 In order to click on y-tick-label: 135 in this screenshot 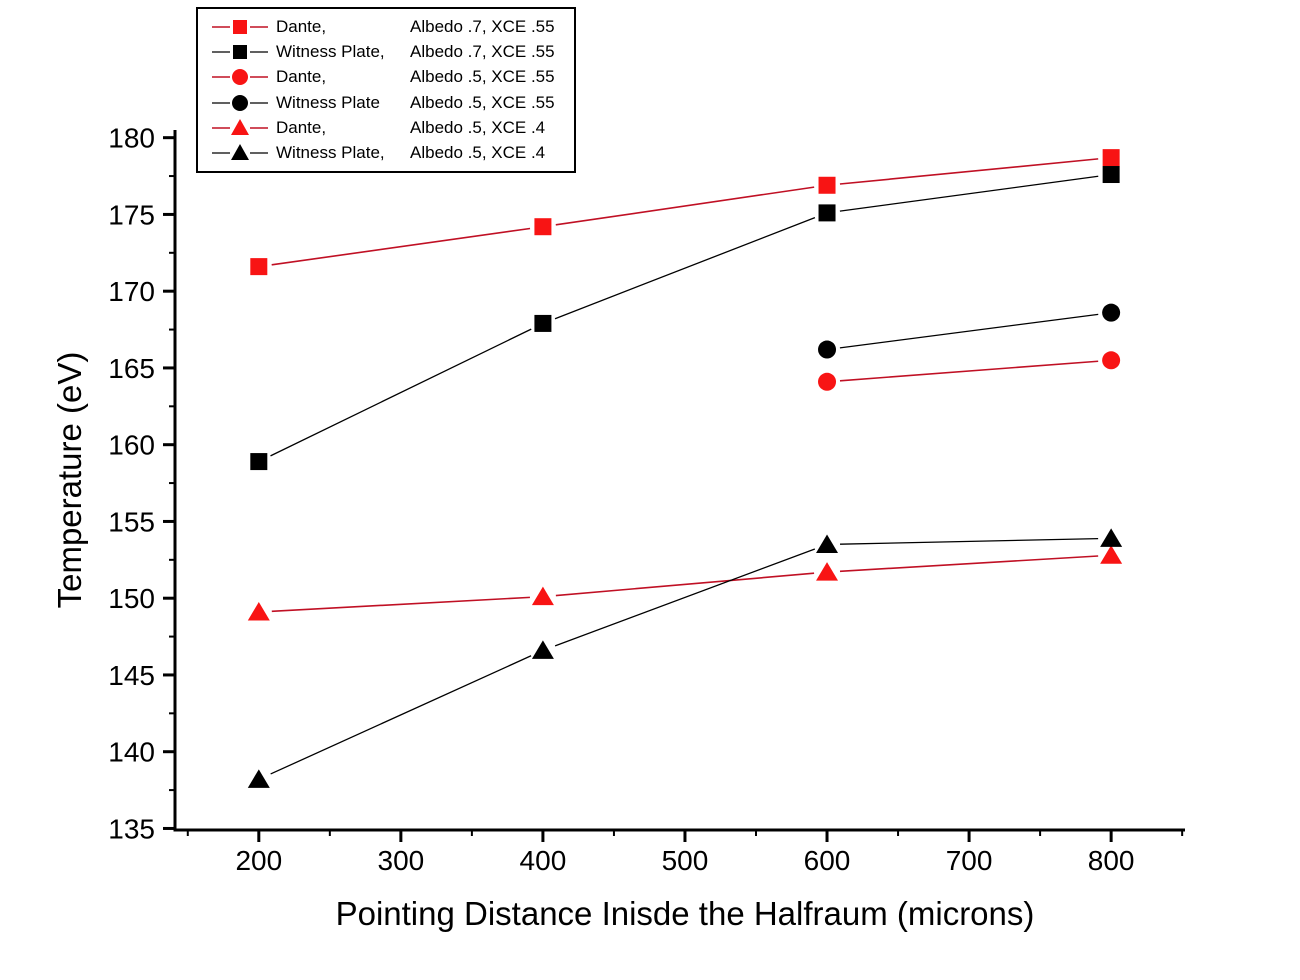, I will do `click(131, 828)`.